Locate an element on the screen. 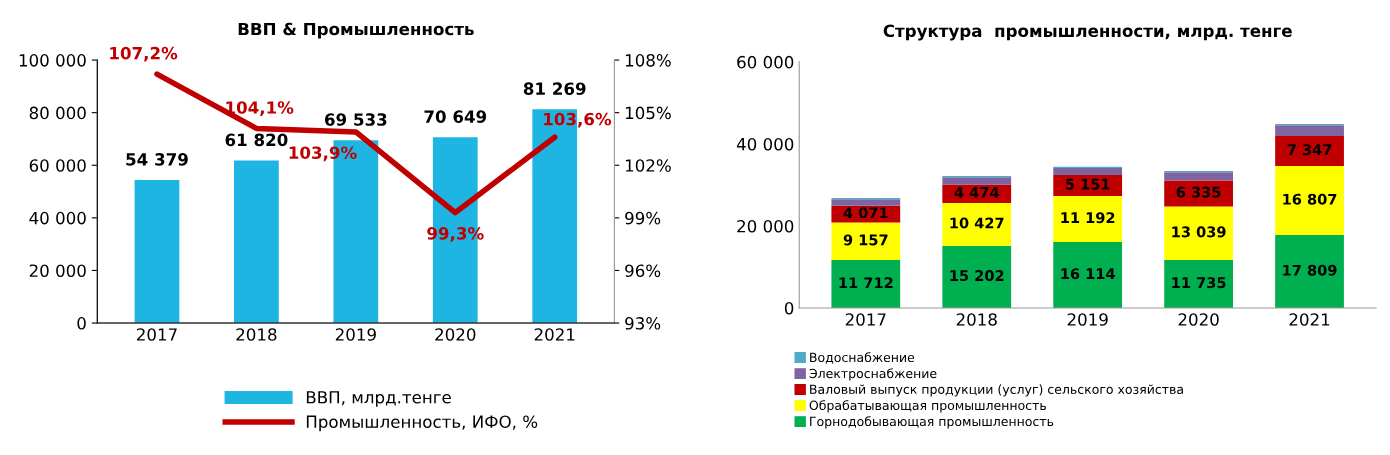  data-label: 11 735 is located at coordinates (1199, 283).